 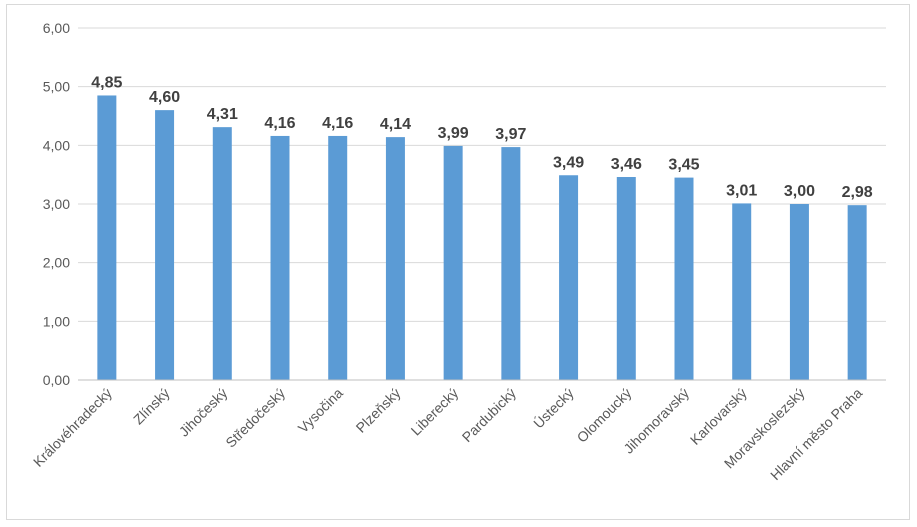 I want to click on x-tick-label: Karlovarský, so click(x=718, y=416).